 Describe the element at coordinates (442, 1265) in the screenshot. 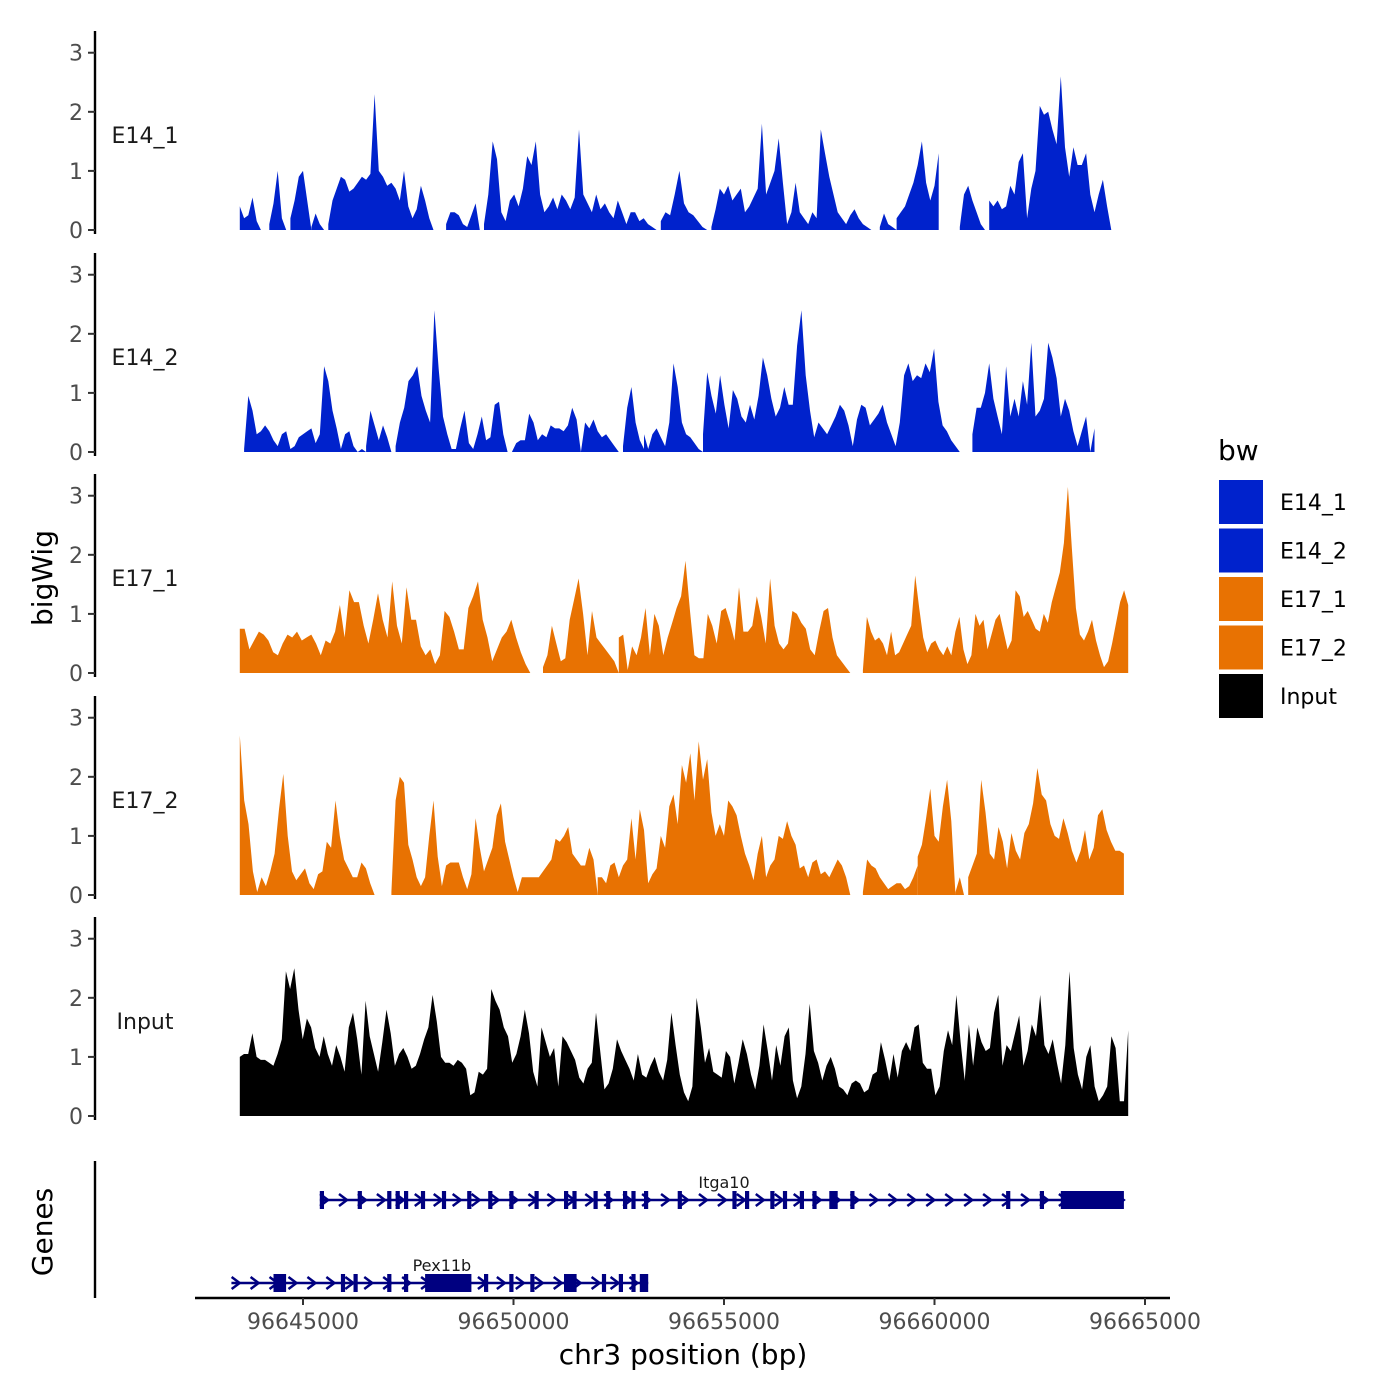

I see `gene-name-label: Pex11b` at that location.